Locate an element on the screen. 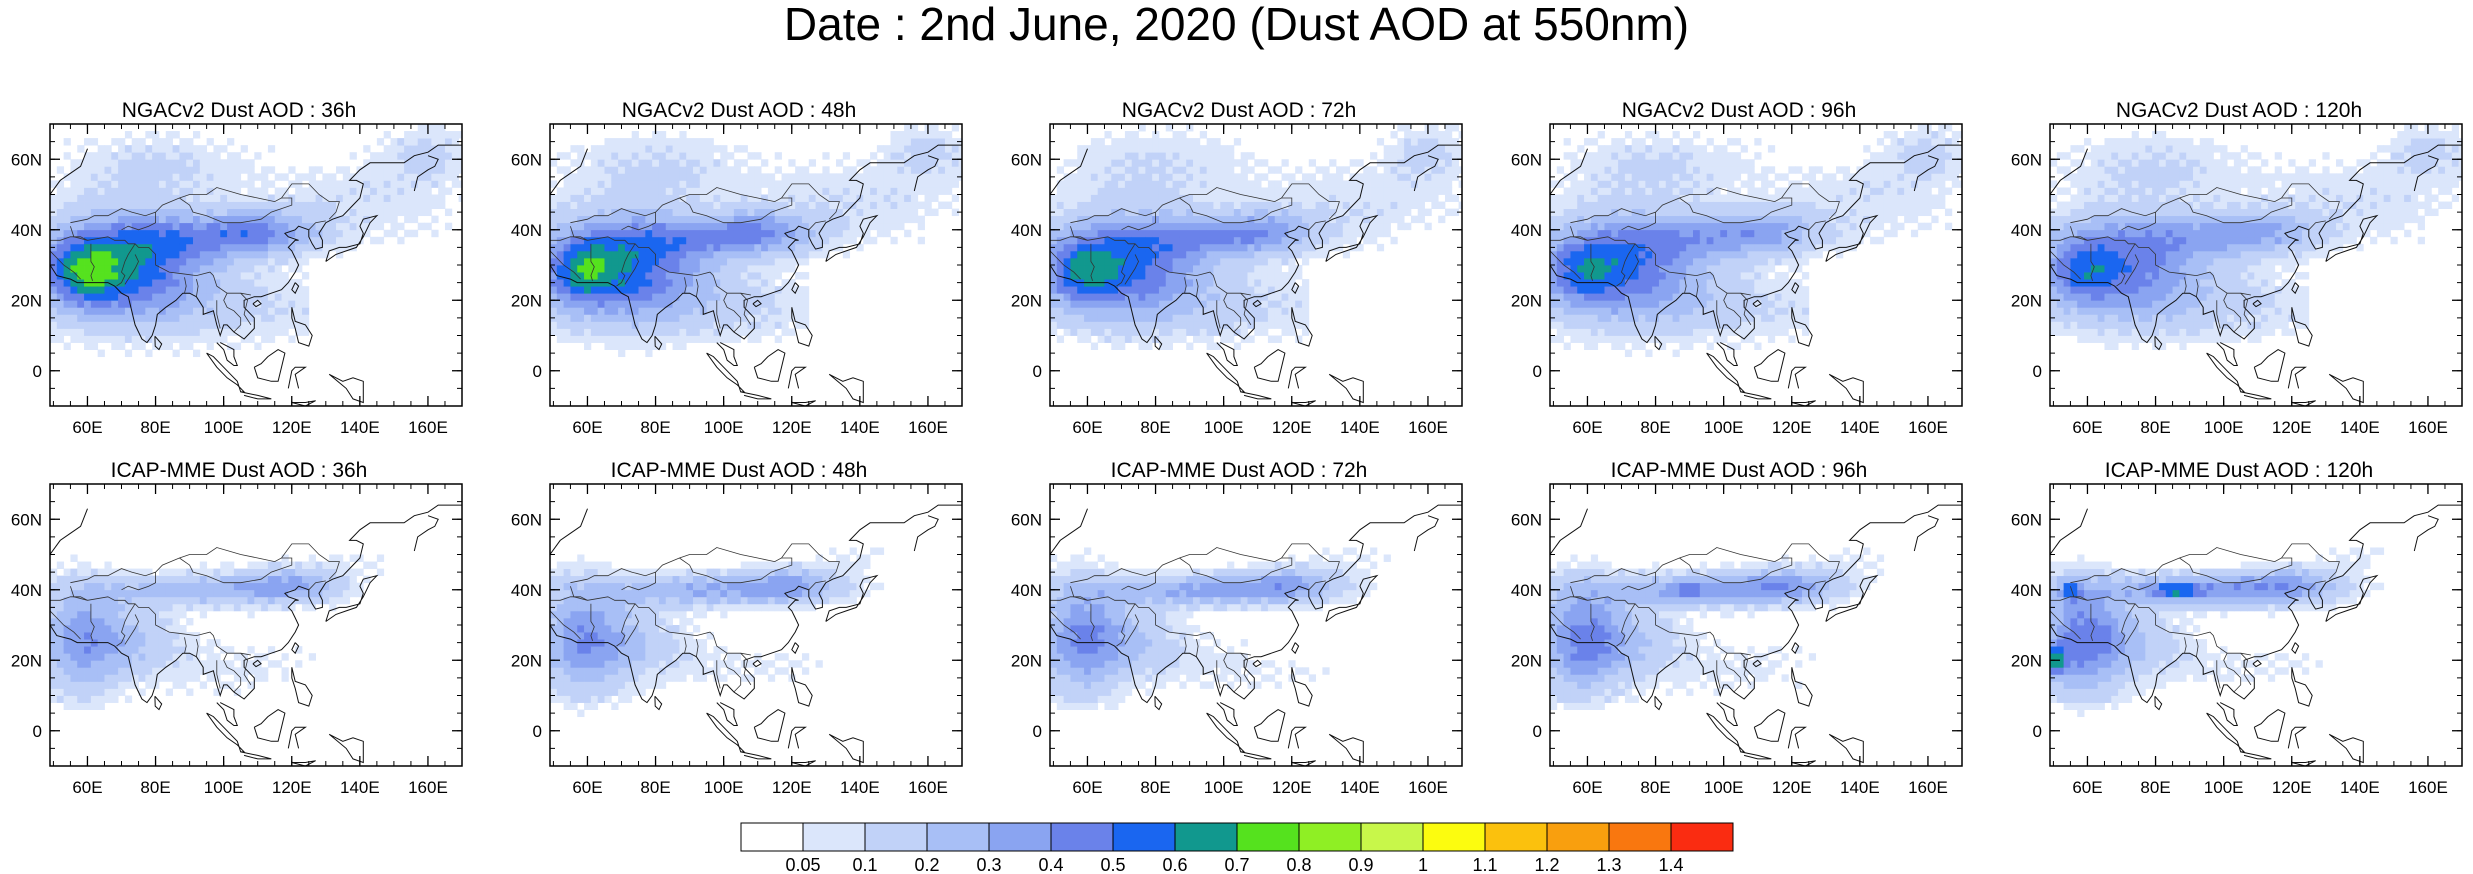 The image size is (2473, 874). x-tick-label: 100E is located at coordinates (724, 427).